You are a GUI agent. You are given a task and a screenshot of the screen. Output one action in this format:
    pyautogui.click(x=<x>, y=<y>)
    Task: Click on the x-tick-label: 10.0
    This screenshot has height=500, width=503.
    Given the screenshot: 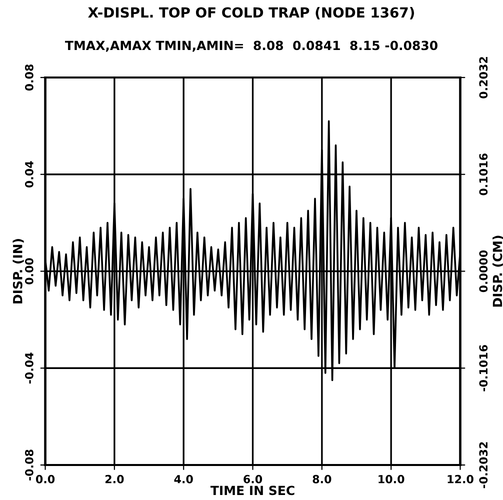 What is the action you would take?
    pyautogui.click(x=391, y=479)
    